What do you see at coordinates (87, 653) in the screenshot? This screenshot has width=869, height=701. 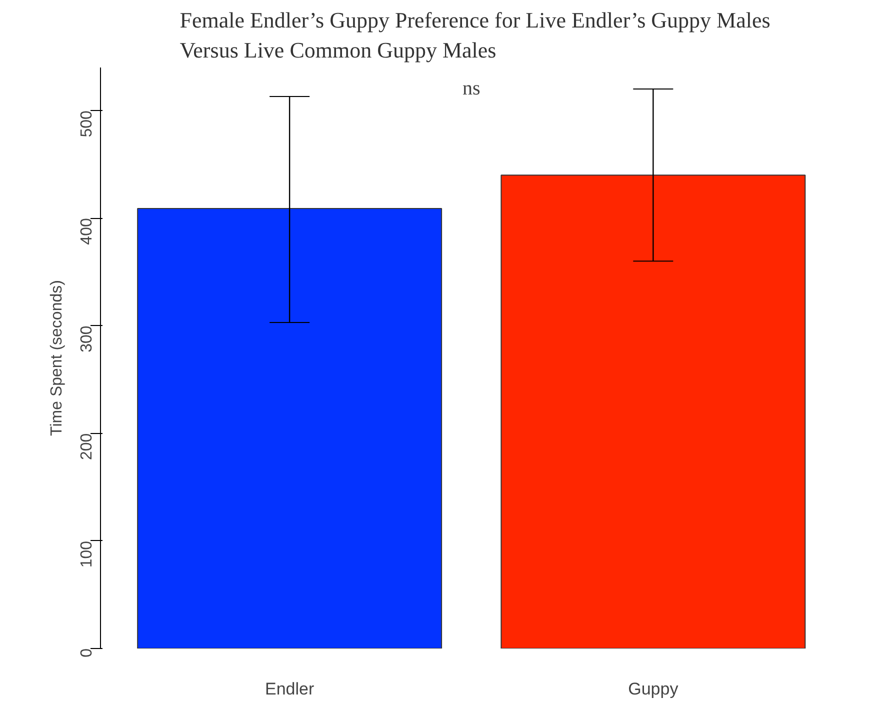 I see `y-tick-label: 0` at bounding box center [87, 653].